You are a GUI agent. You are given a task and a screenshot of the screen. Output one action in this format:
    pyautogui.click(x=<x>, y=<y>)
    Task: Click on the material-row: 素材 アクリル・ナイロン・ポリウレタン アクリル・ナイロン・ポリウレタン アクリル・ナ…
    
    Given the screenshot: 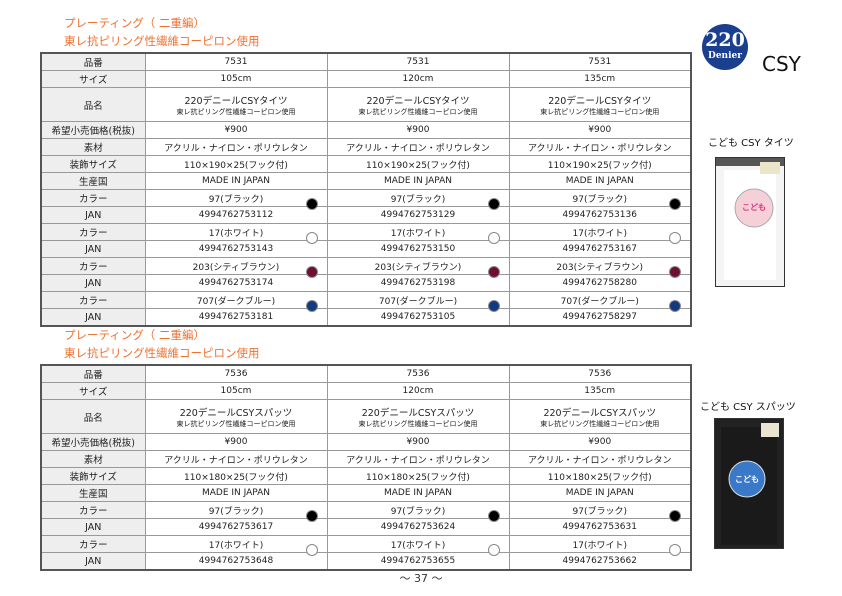 What is the action you would take?
    pyautogui.click(x=366, y=147)
    